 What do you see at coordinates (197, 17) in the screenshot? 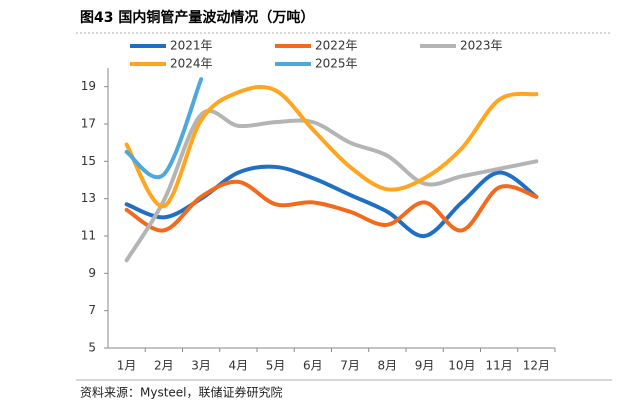
I see `chart-title: 图43 国内铜管产量波动情况（万吨）` at bounding box center [197, 17].